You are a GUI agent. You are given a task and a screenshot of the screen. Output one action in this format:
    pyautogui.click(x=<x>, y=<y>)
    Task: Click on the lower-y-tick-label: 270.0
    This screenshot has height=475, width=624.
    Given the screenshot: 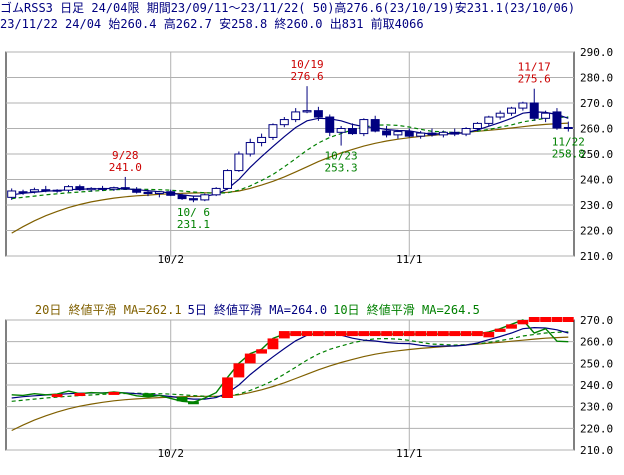 What is the action you would take?
    pyautogui.click(x=596, y=320)
    